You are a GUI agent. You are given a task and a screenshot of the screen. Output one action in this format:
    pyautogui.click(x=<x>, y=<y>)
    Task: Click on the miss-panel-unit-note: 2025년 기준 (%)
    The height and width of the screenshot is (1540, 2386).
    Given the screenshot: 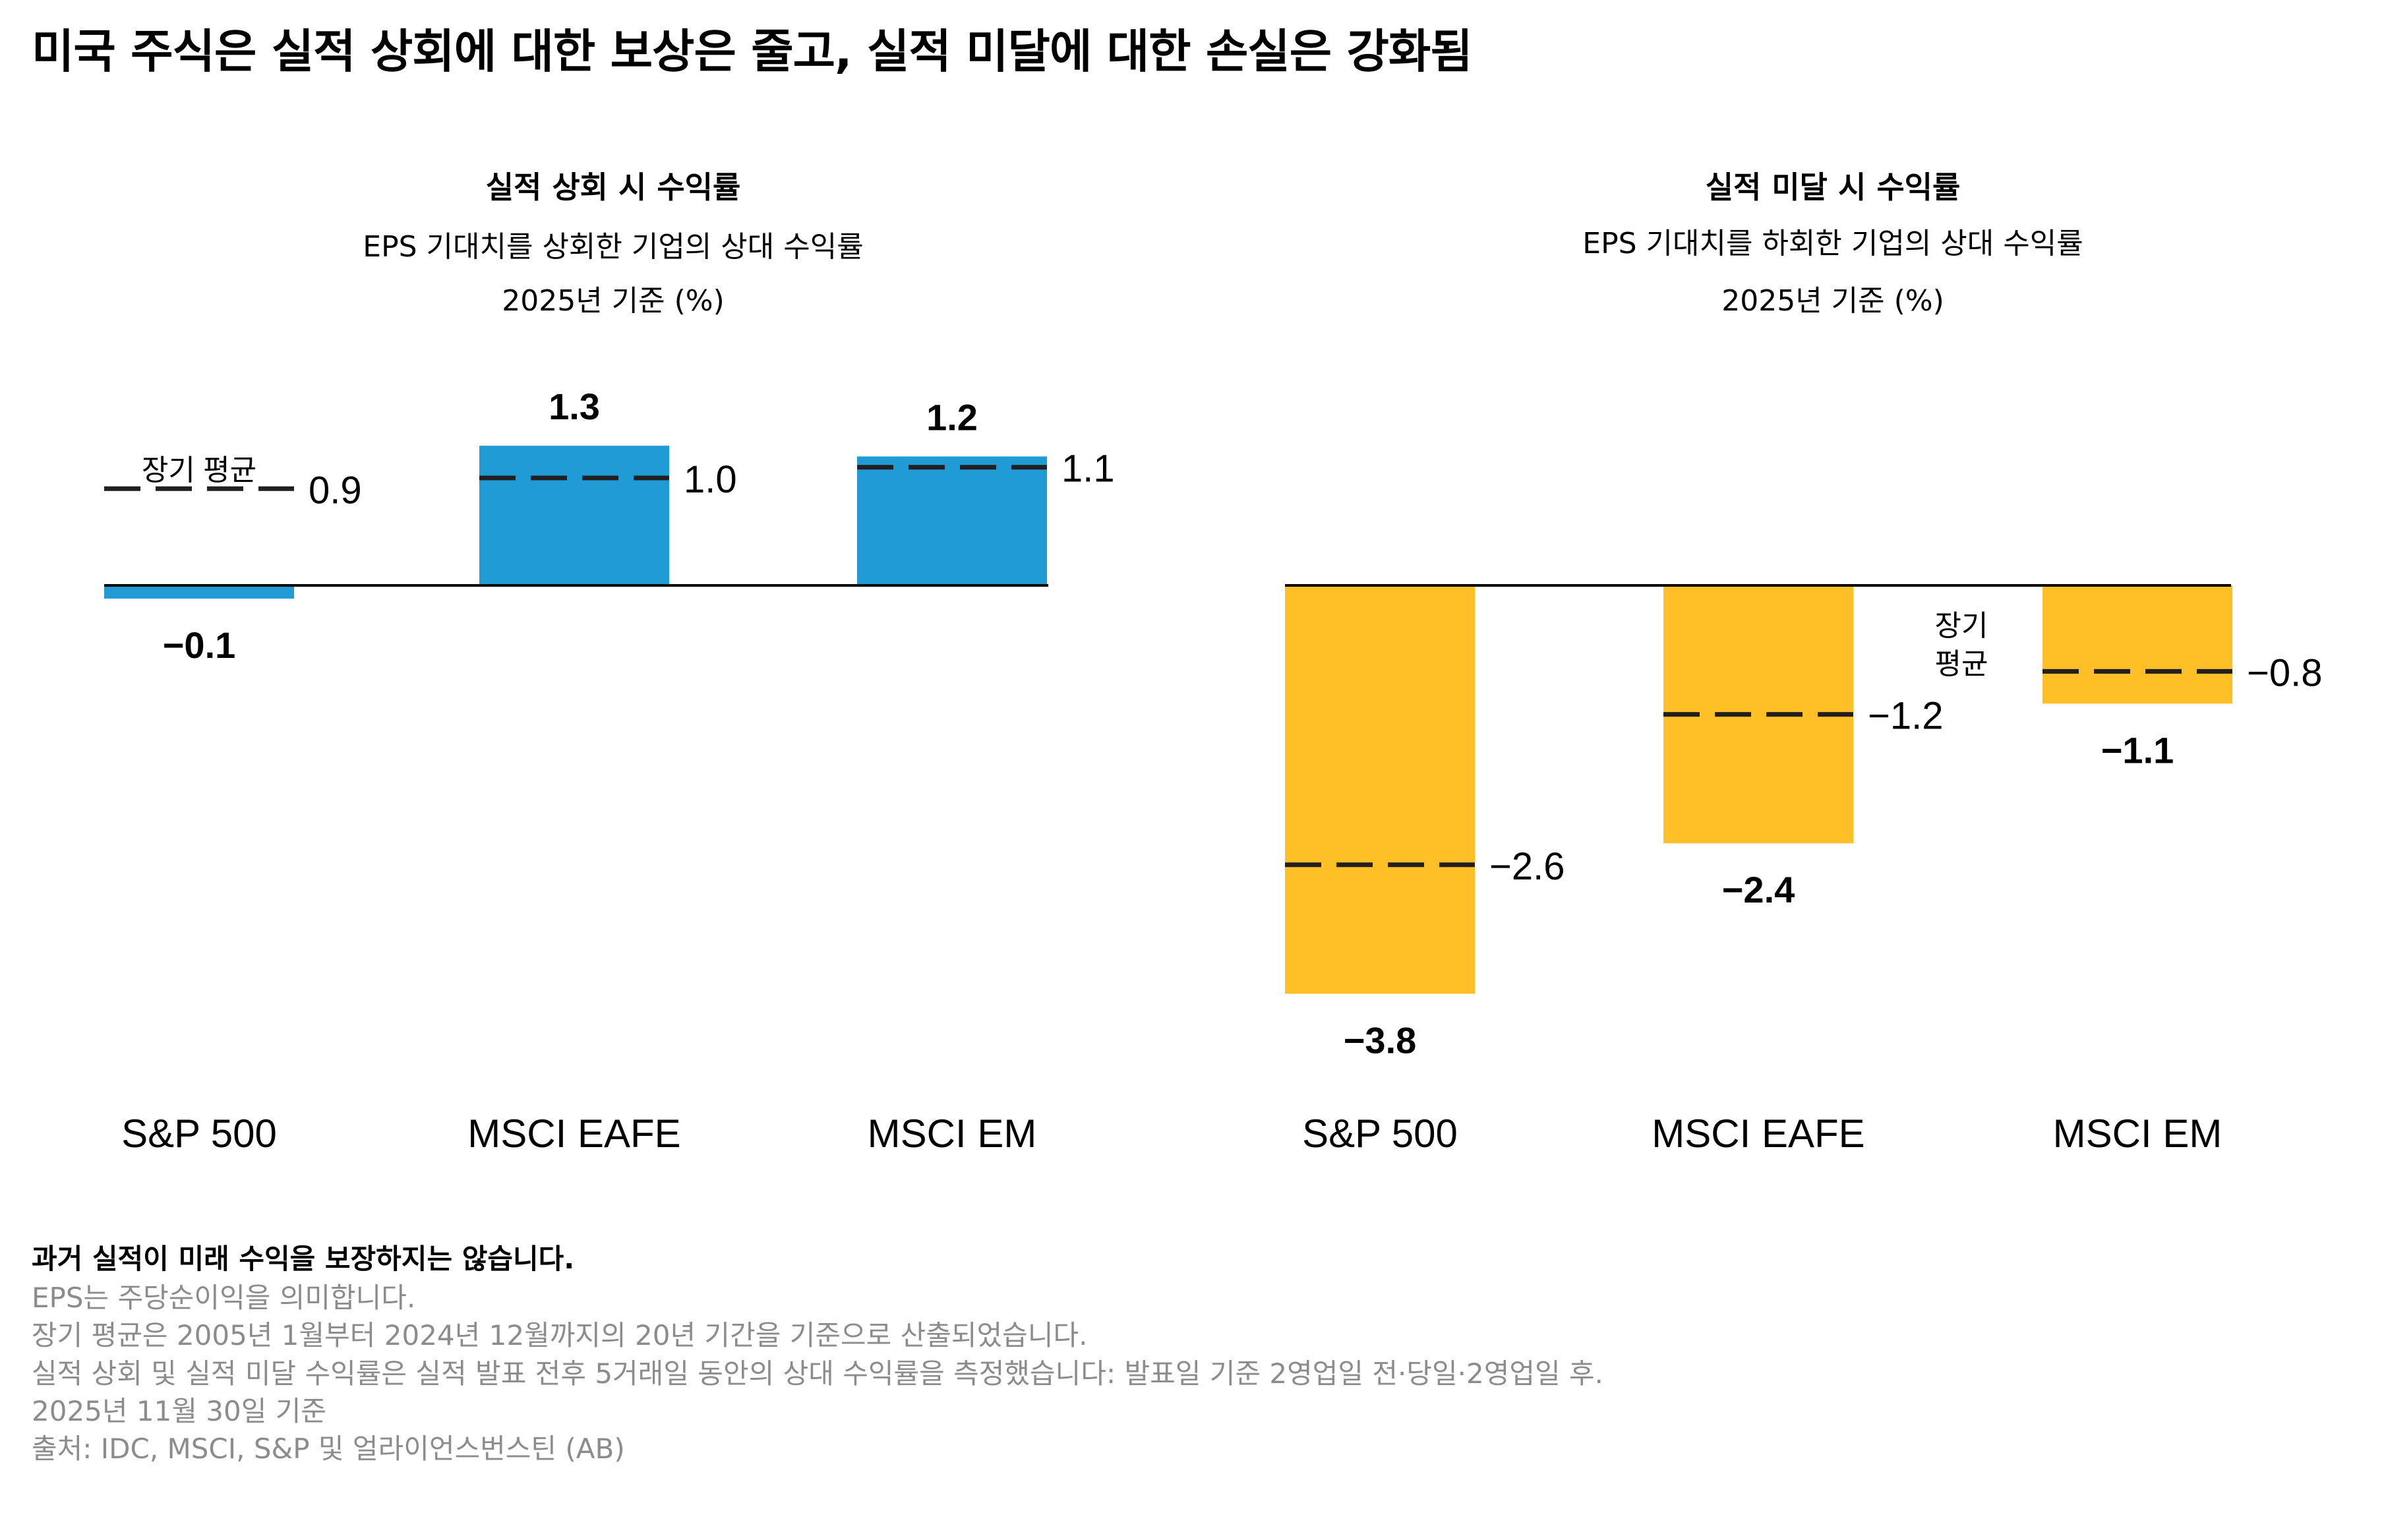 What is the action you would take?
    pyautogui.click(x=1832, y=301)
    